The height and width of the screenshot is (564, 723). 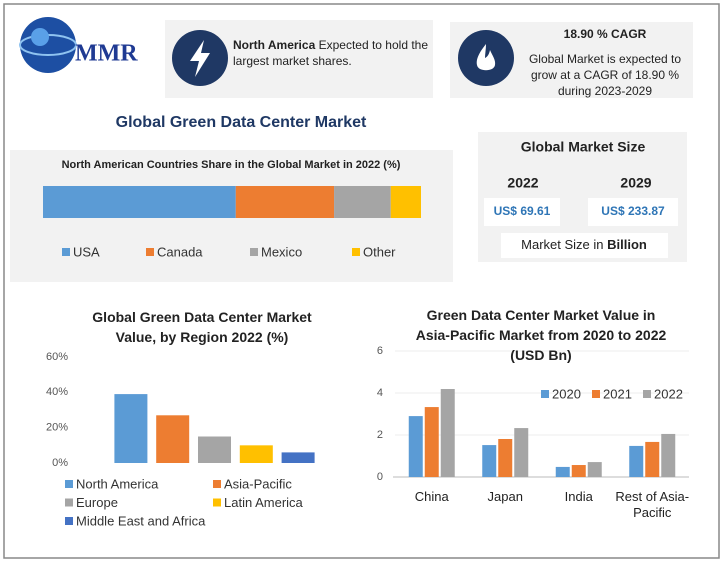 What do you see at coordinates (117, 483) in the screenshot?
I see `legend-label: North America` at bounding box center [117, 483].